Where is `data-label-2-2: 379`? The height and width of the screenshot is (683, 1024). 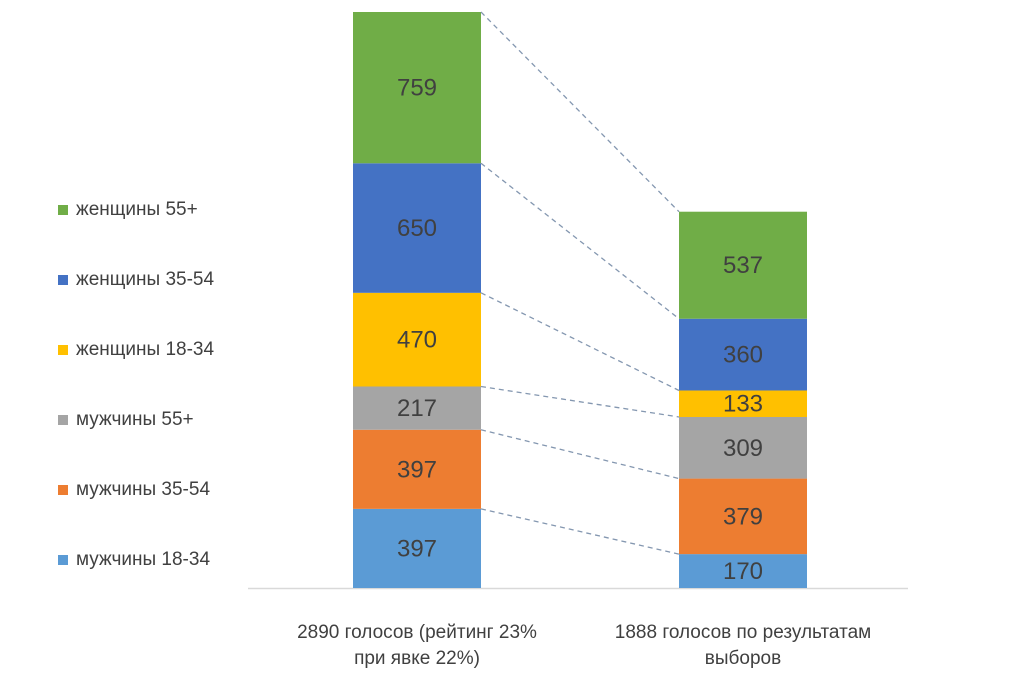 data-label-2-2: 379 is located at coordinates (743, 516).